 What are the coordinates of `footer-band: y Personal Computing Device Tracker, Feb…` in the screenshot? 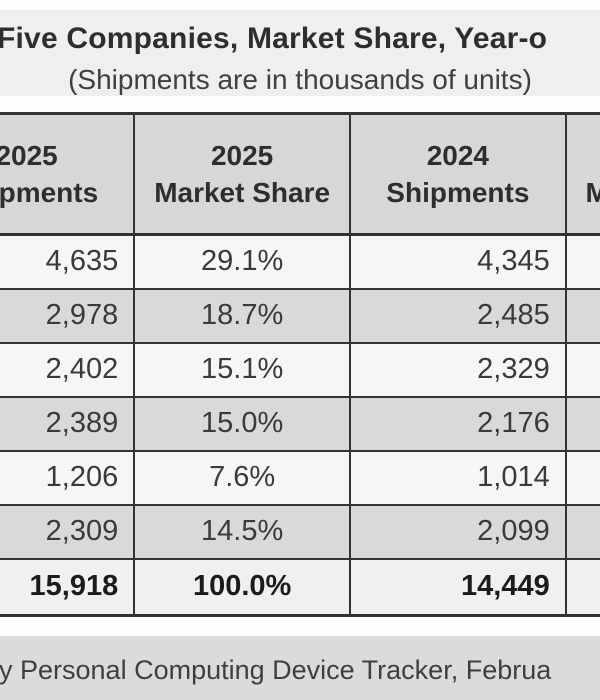 It's located at (300, 668).